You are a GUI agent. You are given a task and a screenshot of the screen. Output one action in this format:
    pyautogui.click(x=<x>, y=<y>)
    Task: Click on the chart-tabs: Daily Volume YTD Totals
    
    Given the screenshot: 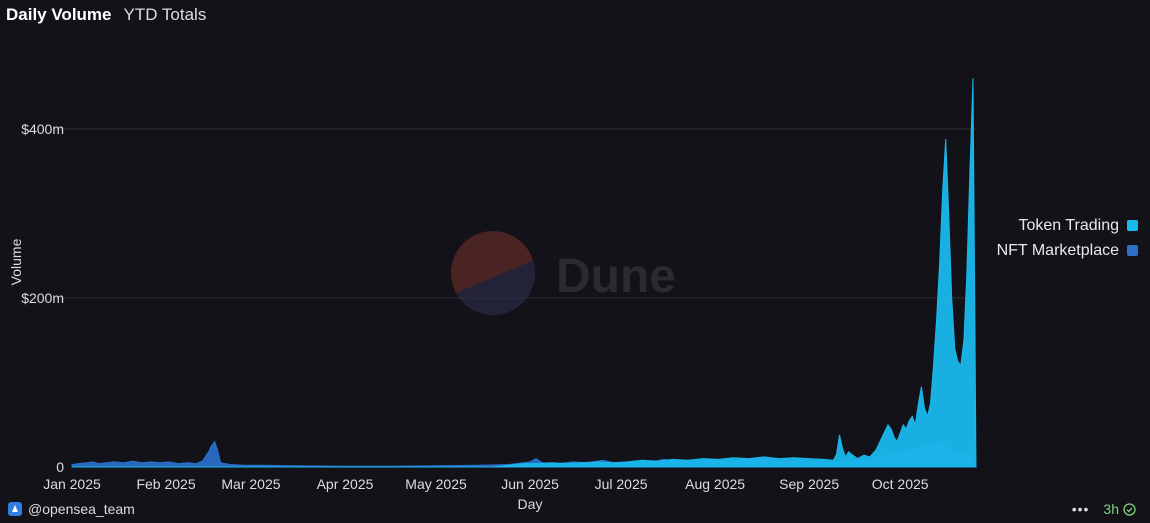 What is the action you would take?
    pyautogui.click(x=106, y=15)
    